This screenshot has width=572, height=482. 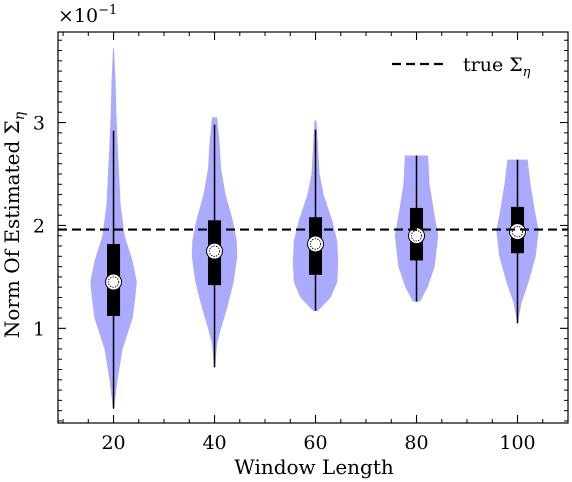 What do you see at coordinates (113, 443) in the screenshot?
I see `x-tick-label: 20` at bounding box center [113, 443].